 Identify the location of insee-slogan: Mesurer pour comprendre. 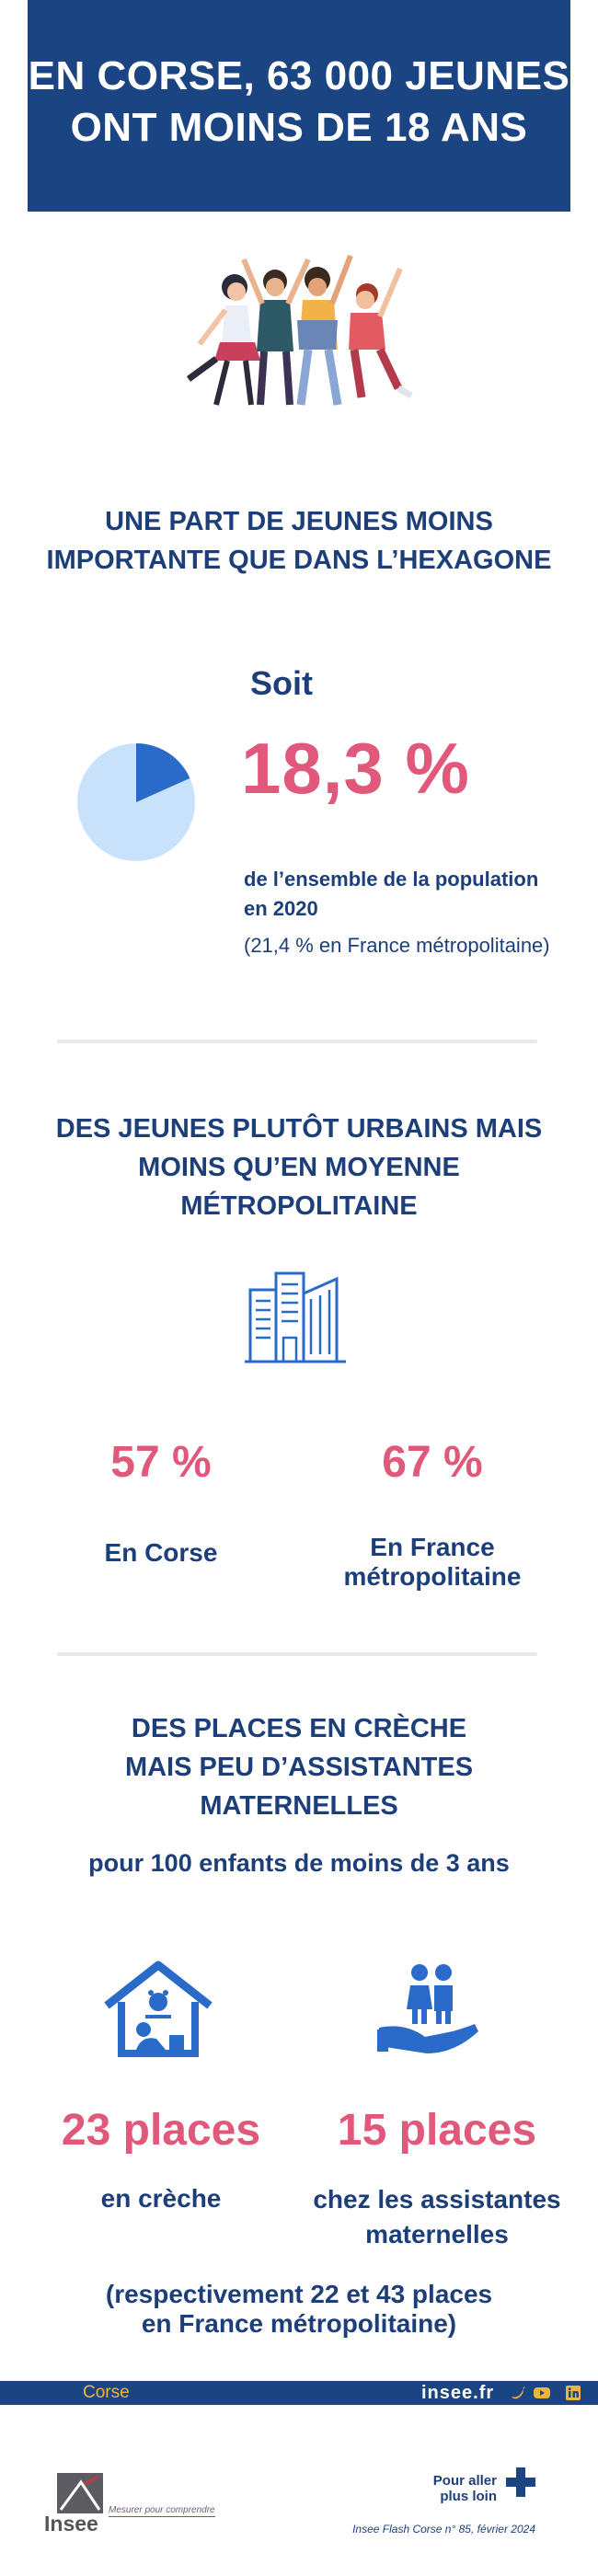
(162, 2511).